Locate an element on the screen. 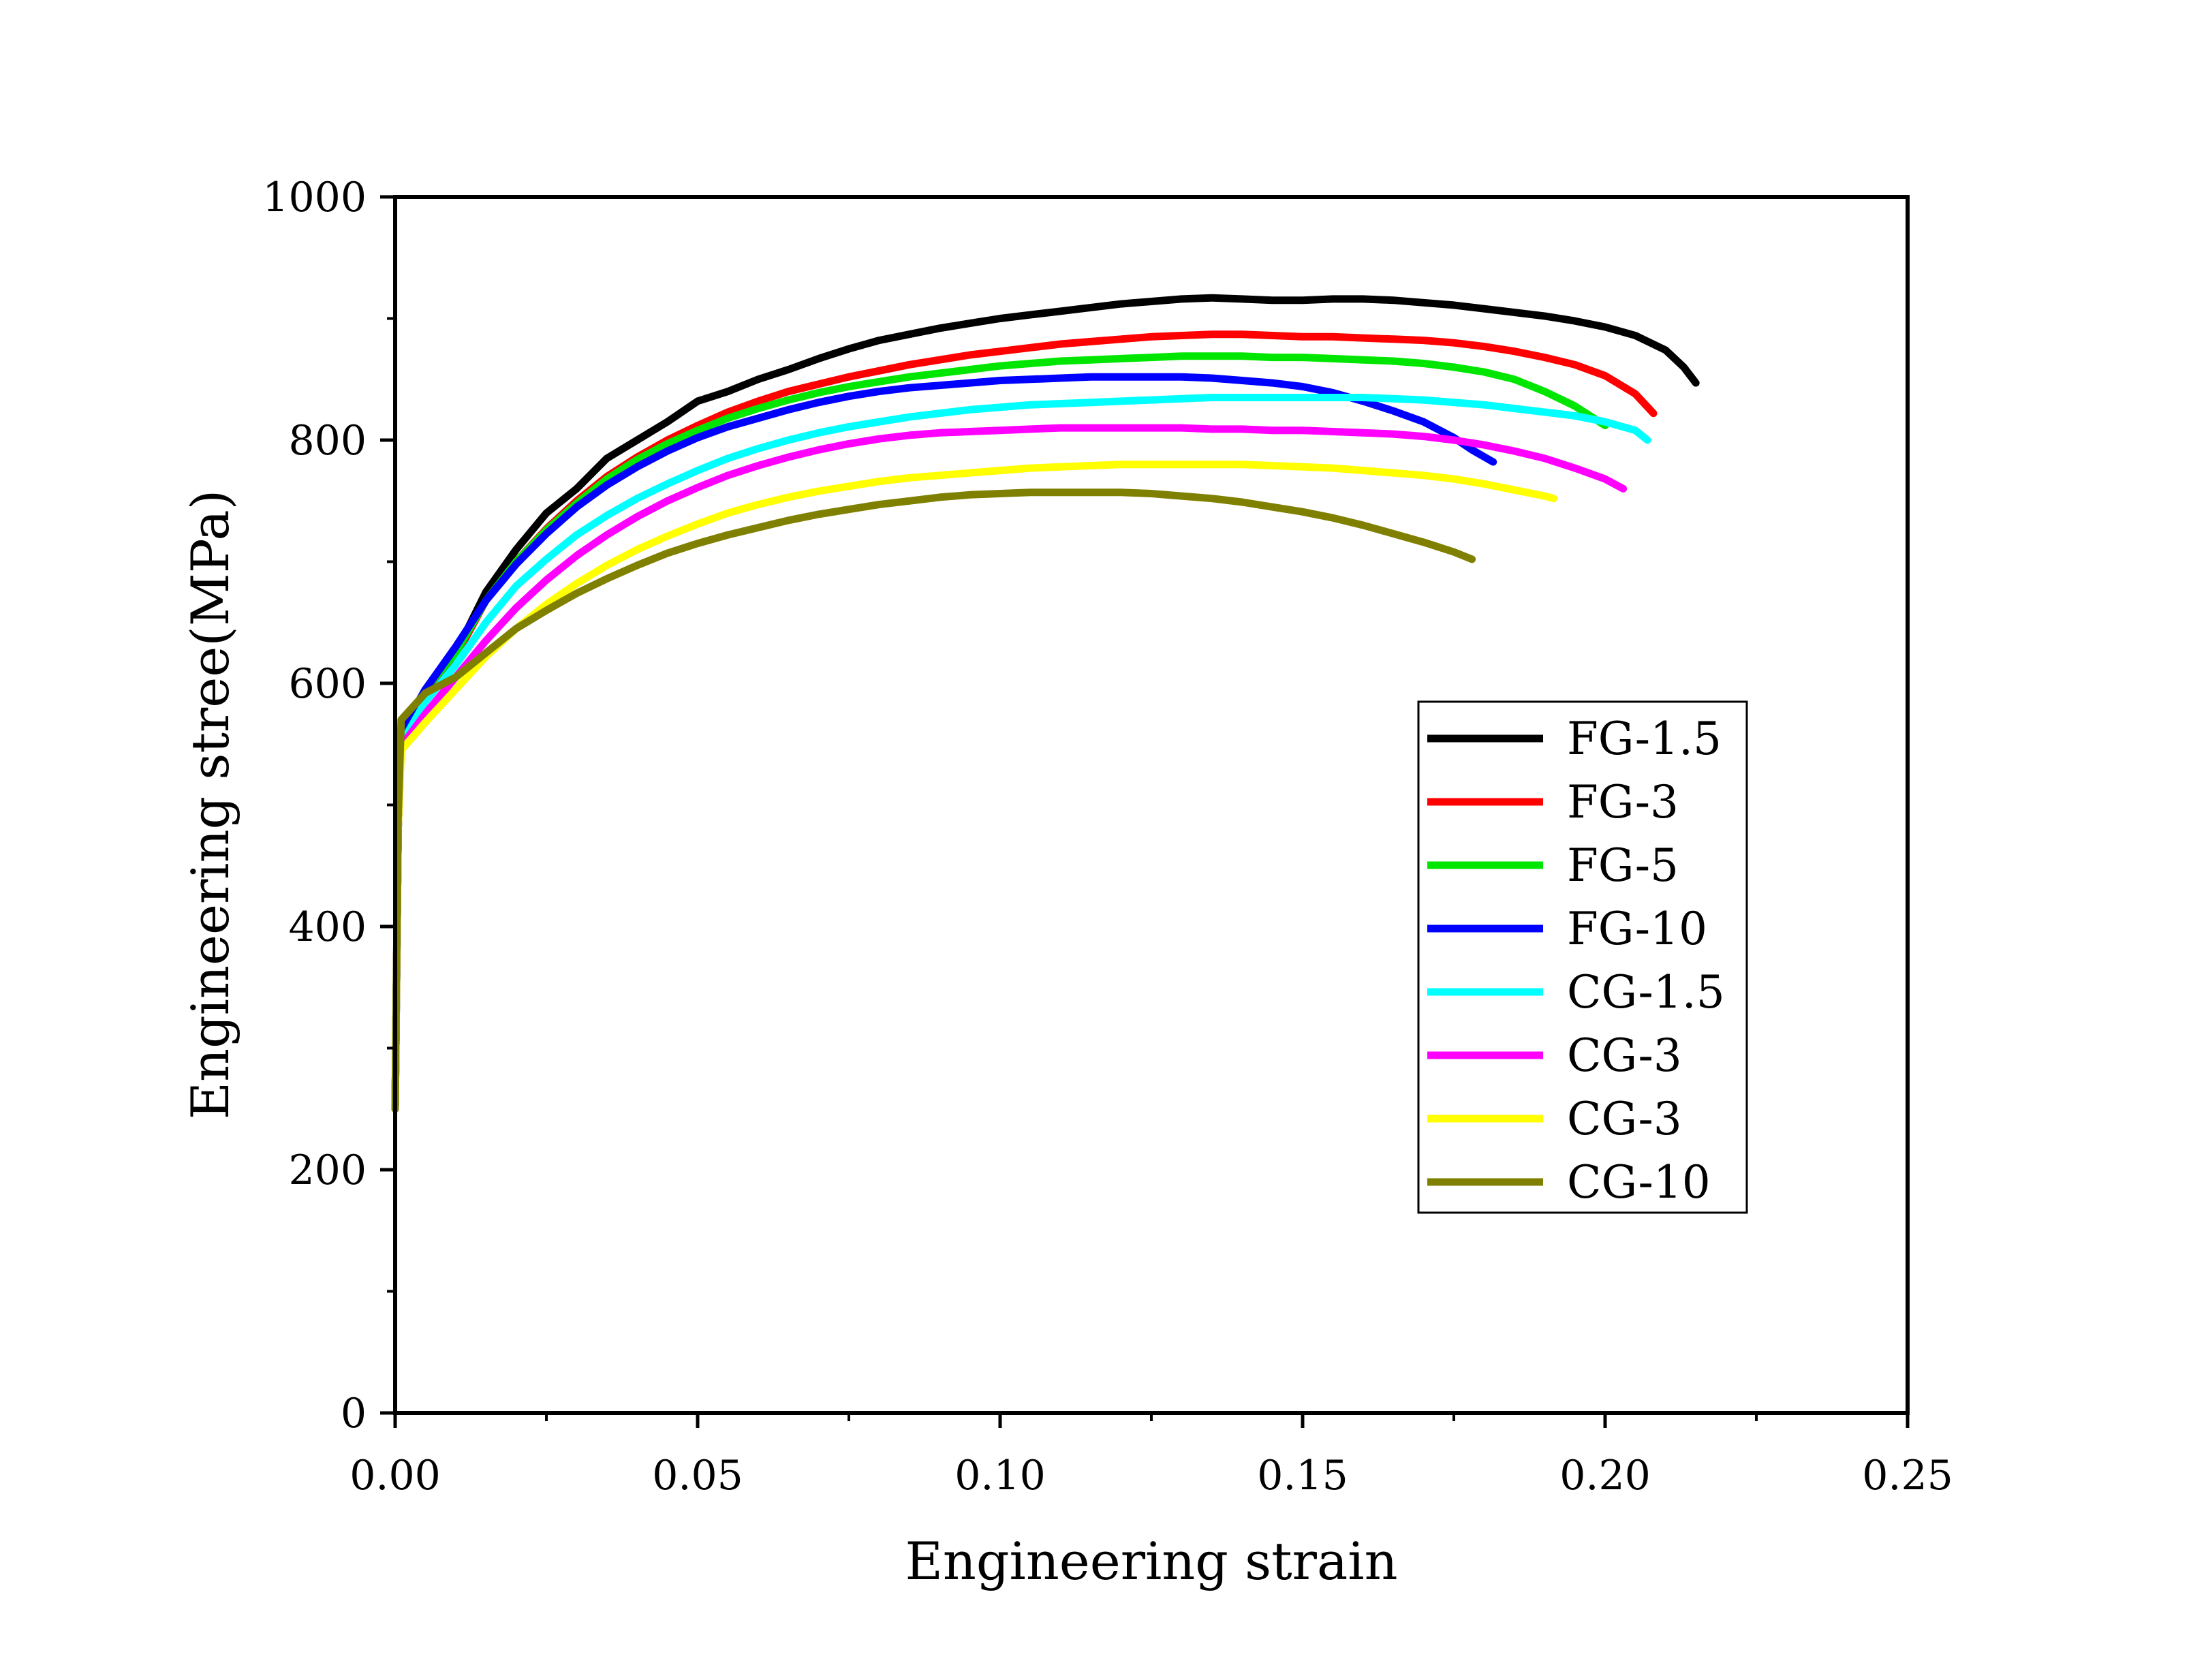 The image size is (2191, 1680). legend-label-8: CG-10 is located at coordinates (1639, 1182).